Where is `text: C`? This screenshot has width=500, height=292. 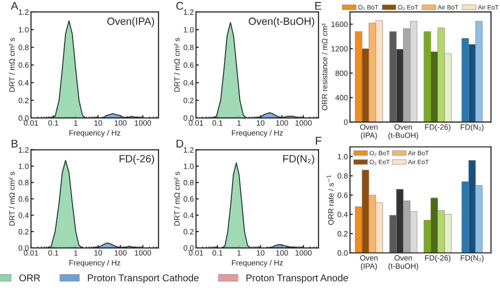 text: C is located at coordinates (180, 6).